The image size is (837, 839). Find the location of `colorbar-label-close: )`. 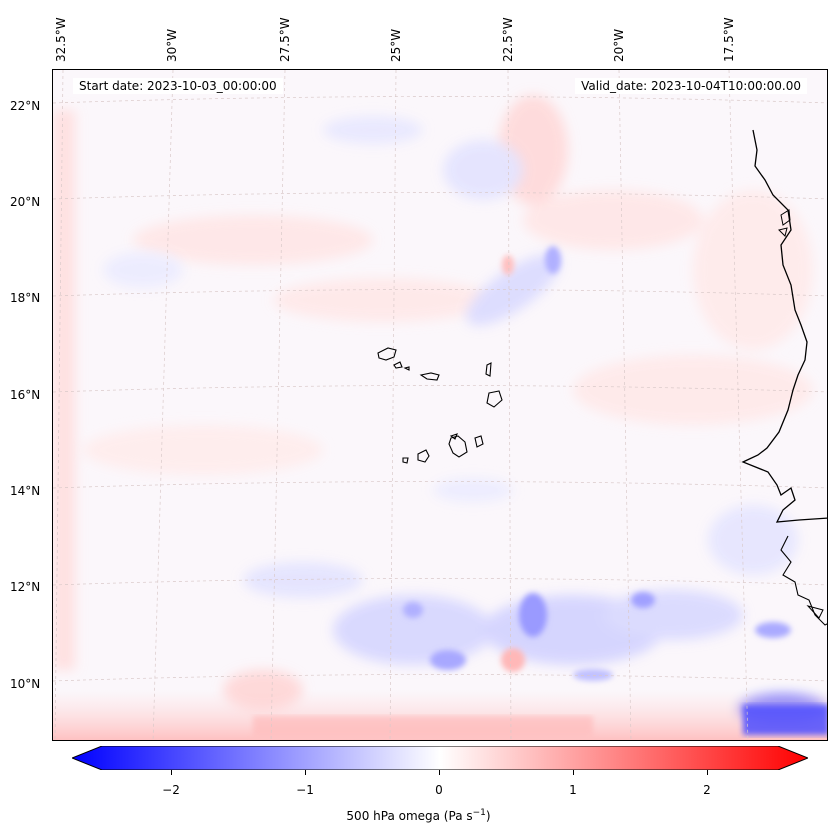

colorbar-label-close: ) is located at coordinates (488, 816).